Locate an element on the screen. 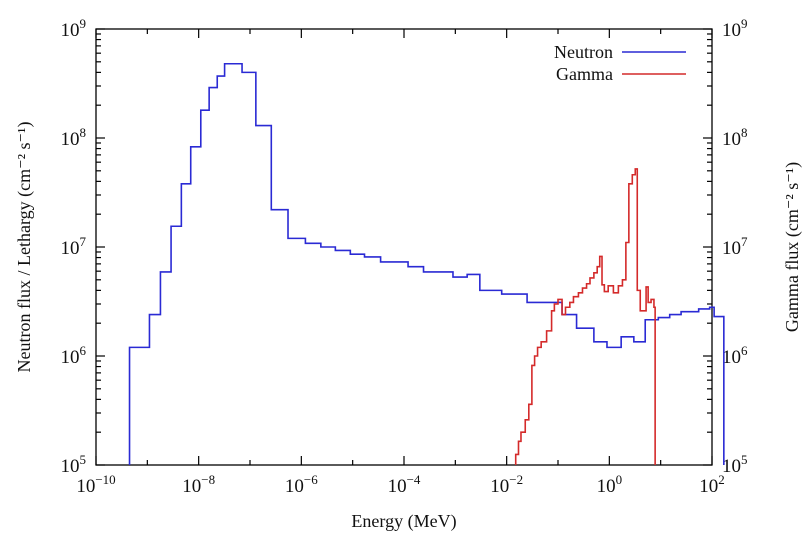  y-axis-label-left: Neutron flux / Lethargy (cm⁻² s⁻¹) is located at coordinates (24, 247).